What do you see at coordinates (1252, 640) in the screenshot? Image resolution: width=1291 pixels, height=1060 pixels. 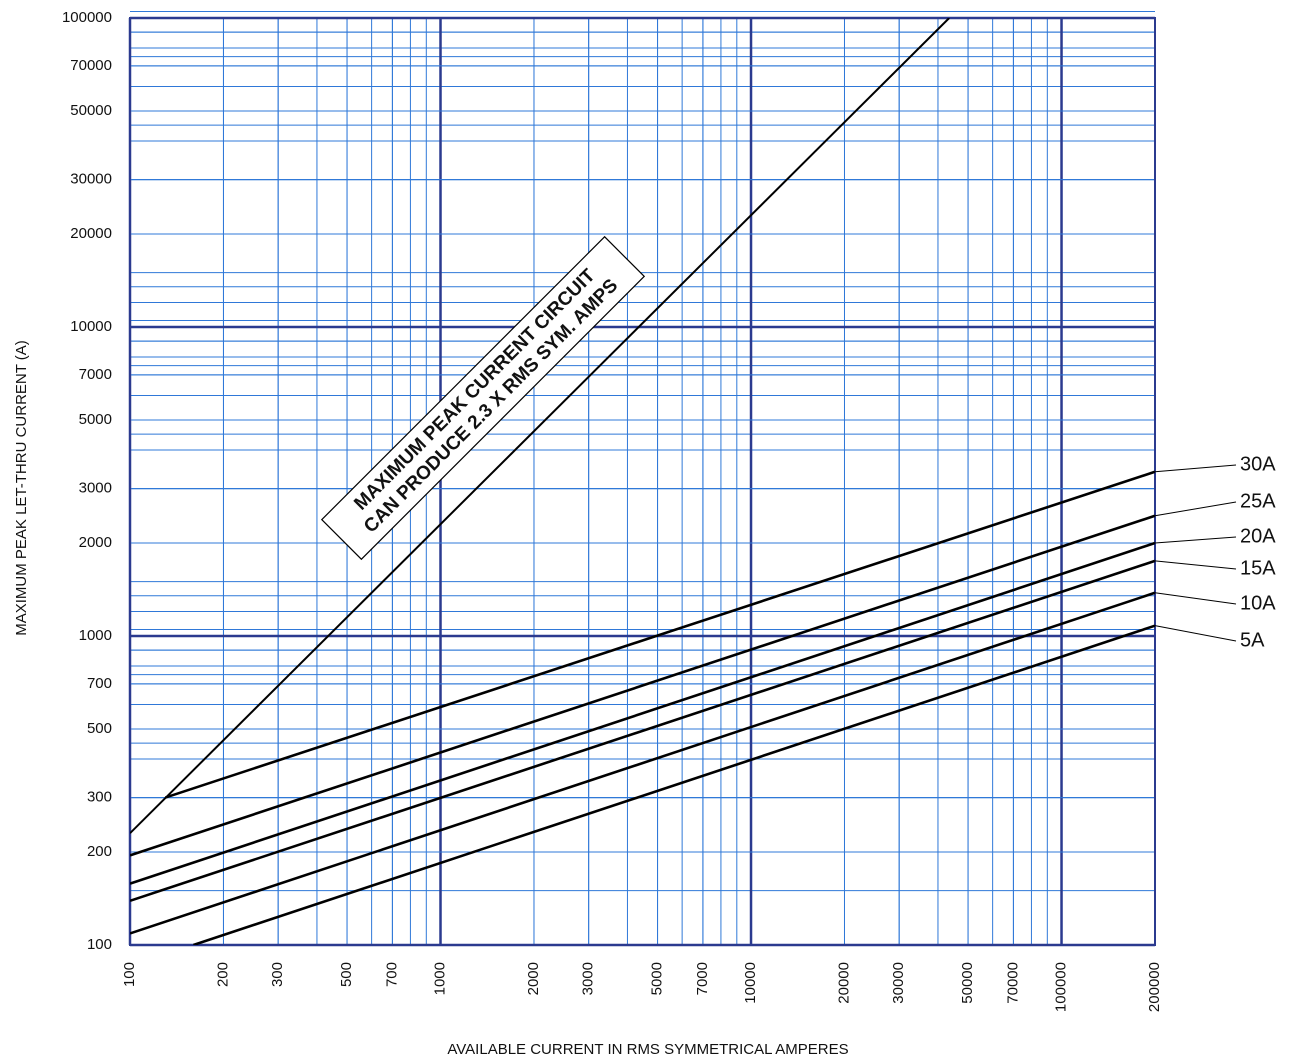 I see `legend-label: 5A` at bounding box center [1252, 640].